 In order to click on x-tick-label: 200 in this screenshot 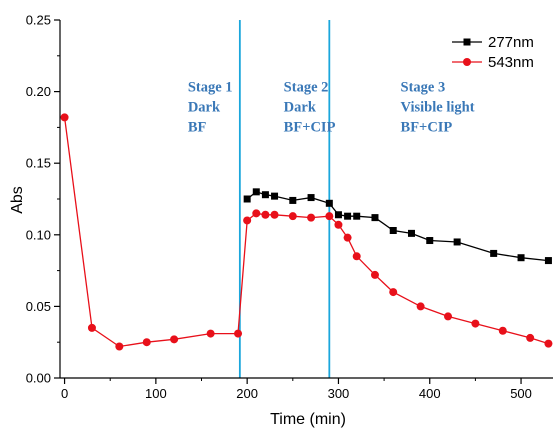, I will do `click(247, 393)`.